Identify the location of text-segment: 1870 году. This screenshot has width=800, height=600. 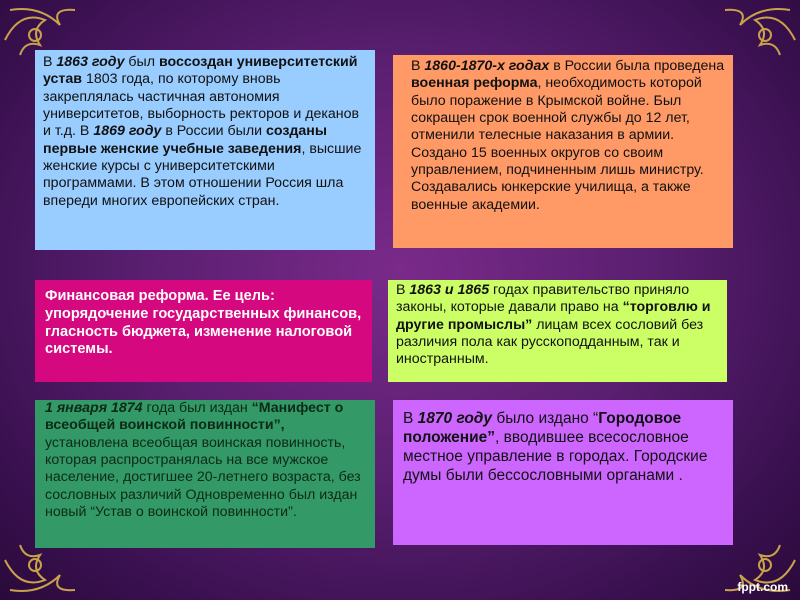
(455, 418).